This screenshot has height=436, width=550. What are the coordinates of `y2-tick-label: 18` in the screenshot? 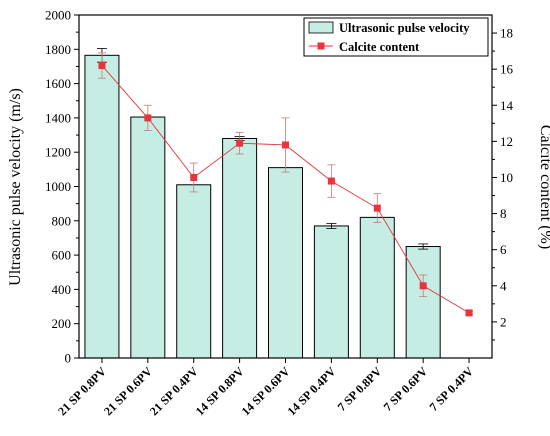 It's located at (506, 33).